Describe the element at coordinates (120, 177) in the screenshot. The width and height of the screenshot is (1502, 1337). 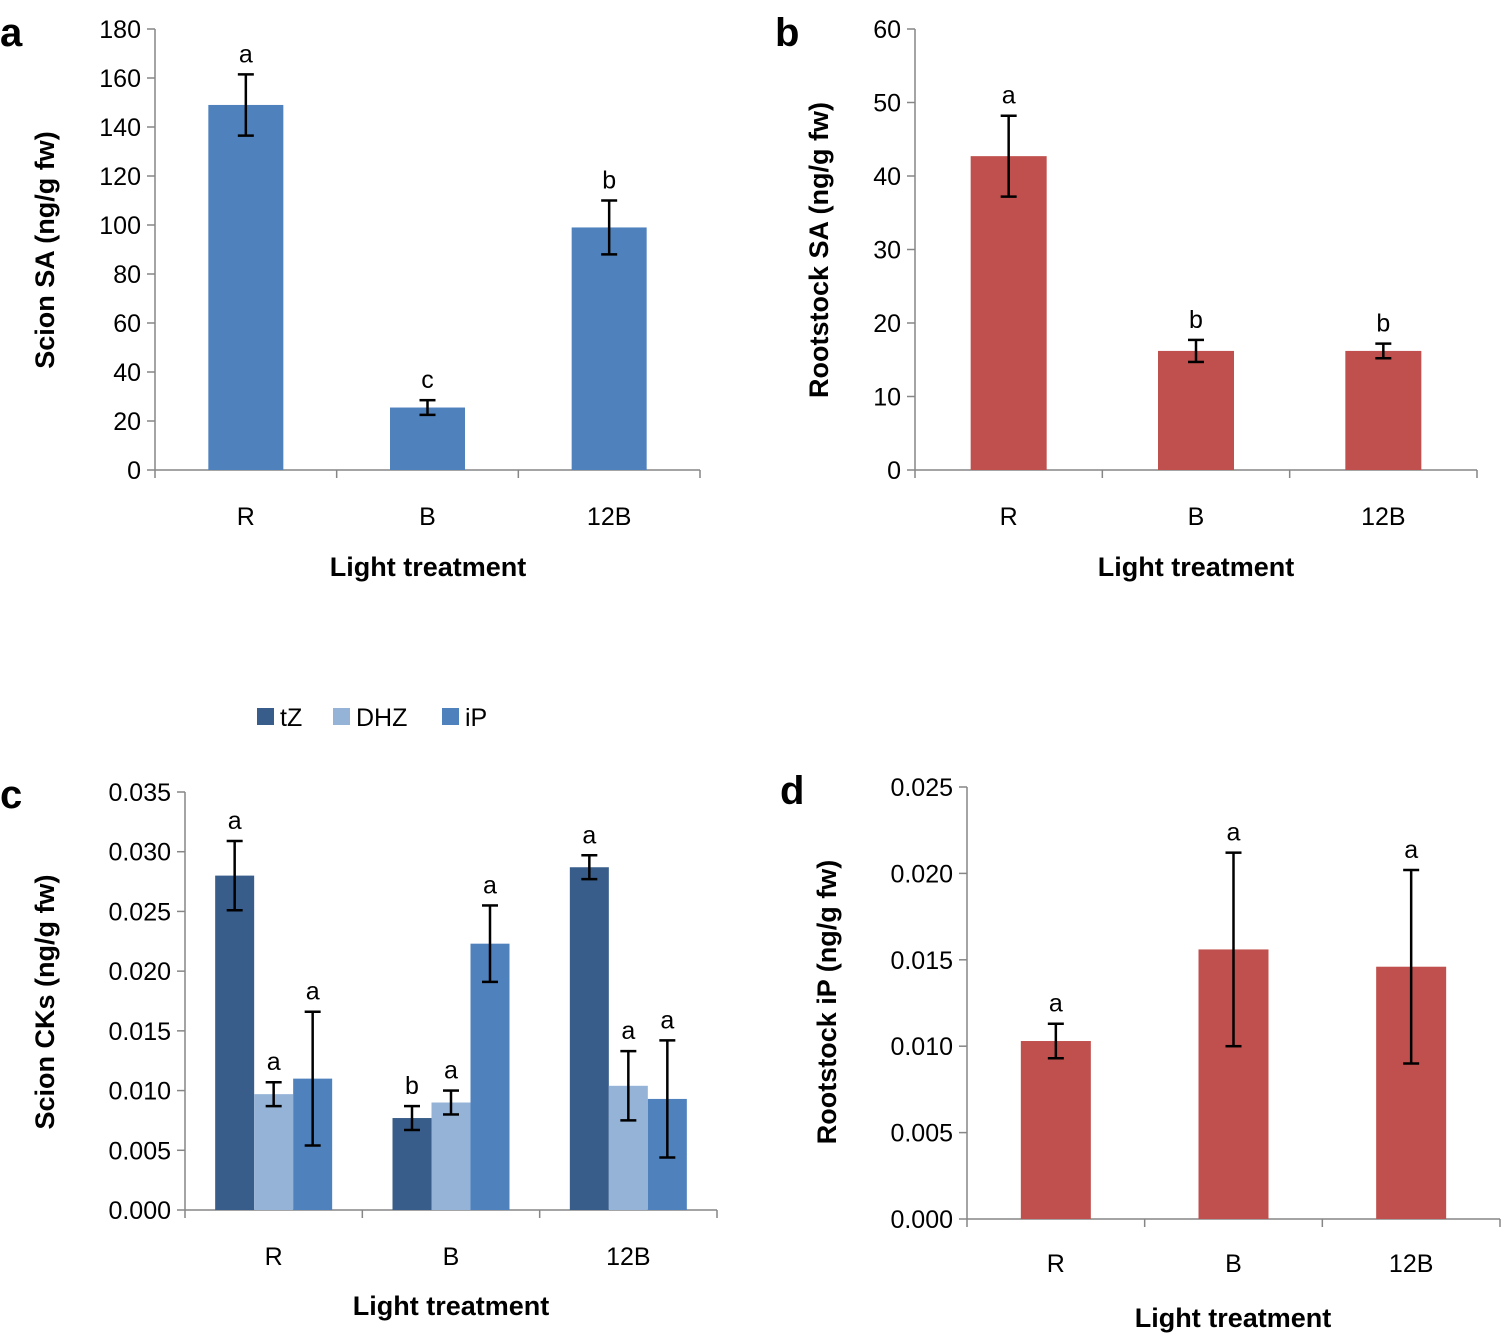
I see `y-tick-label: 120` at that location.